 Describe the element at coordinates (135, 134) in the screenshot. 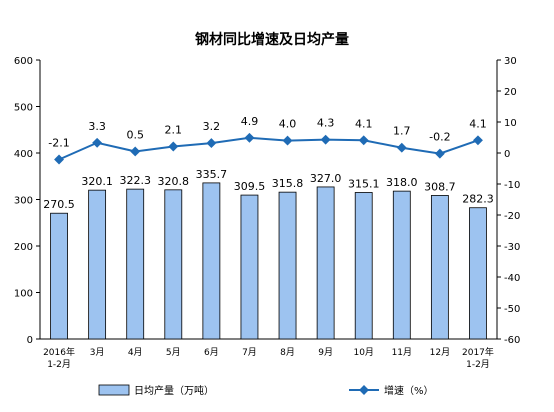

I see `line-data-label: 0.5` at that location.